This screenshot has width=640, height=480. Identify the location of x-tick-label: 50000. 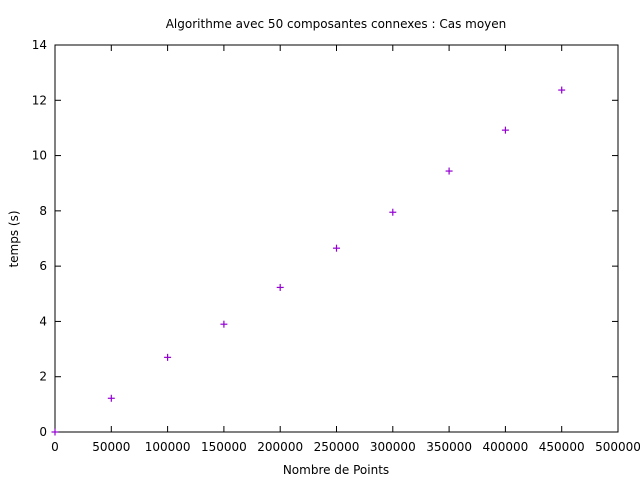
(111, 447).